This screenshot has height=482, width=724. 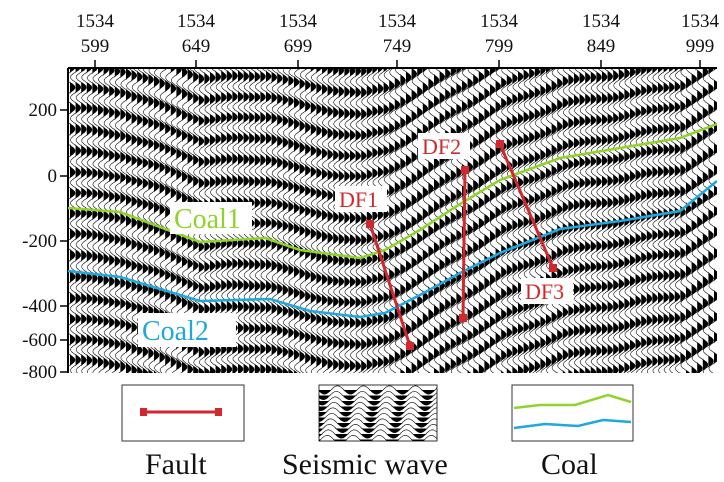 I want to click on legend-fault-endpoint, so click(x=143, y=412).